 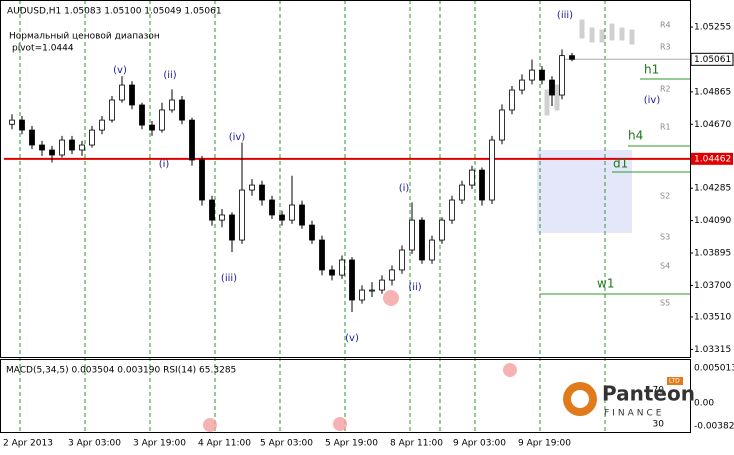 What do you see at coordinates (479, 444) in the screenshot?
I see `x-tick-label: 9 Apr 03:00` at bounding box center [479, 444].